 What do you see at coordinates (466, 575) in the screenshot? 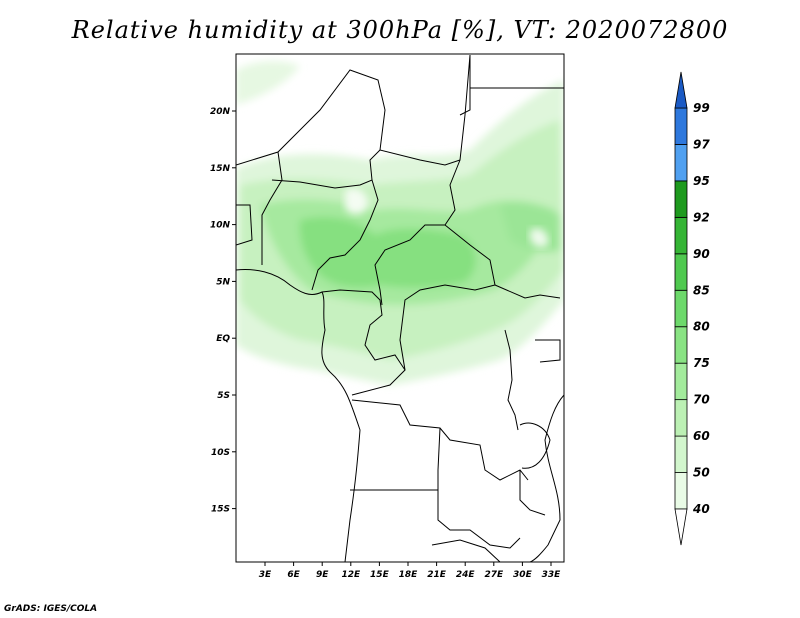
I see `lon-tick-label: 24E` at bounding box center [466, 575].